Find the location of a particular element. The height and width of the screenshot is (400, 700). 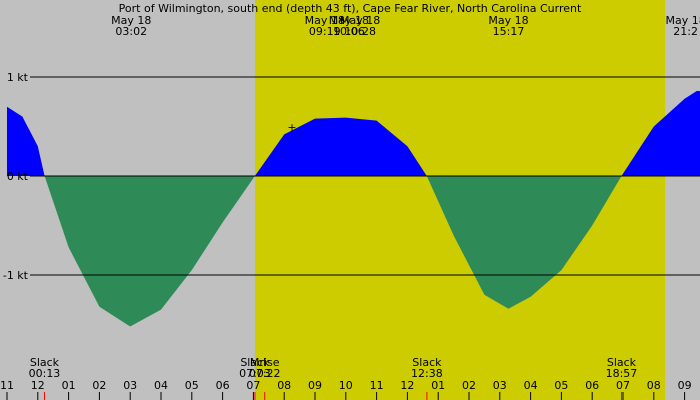

event-time-label: 03:02 is located at coordinates (131, 31).